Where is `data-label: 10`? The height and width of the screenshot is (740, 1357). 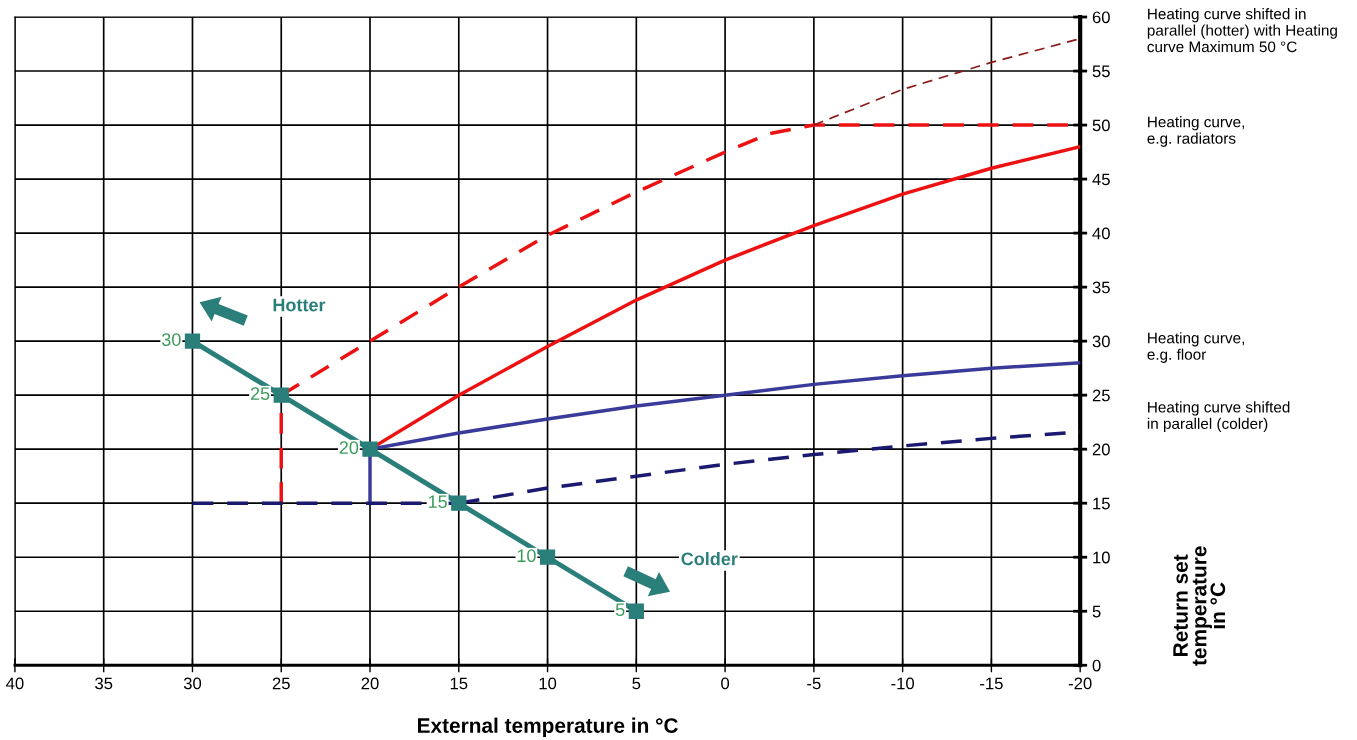 data-label: 10 is located at coordinates (526, 556).